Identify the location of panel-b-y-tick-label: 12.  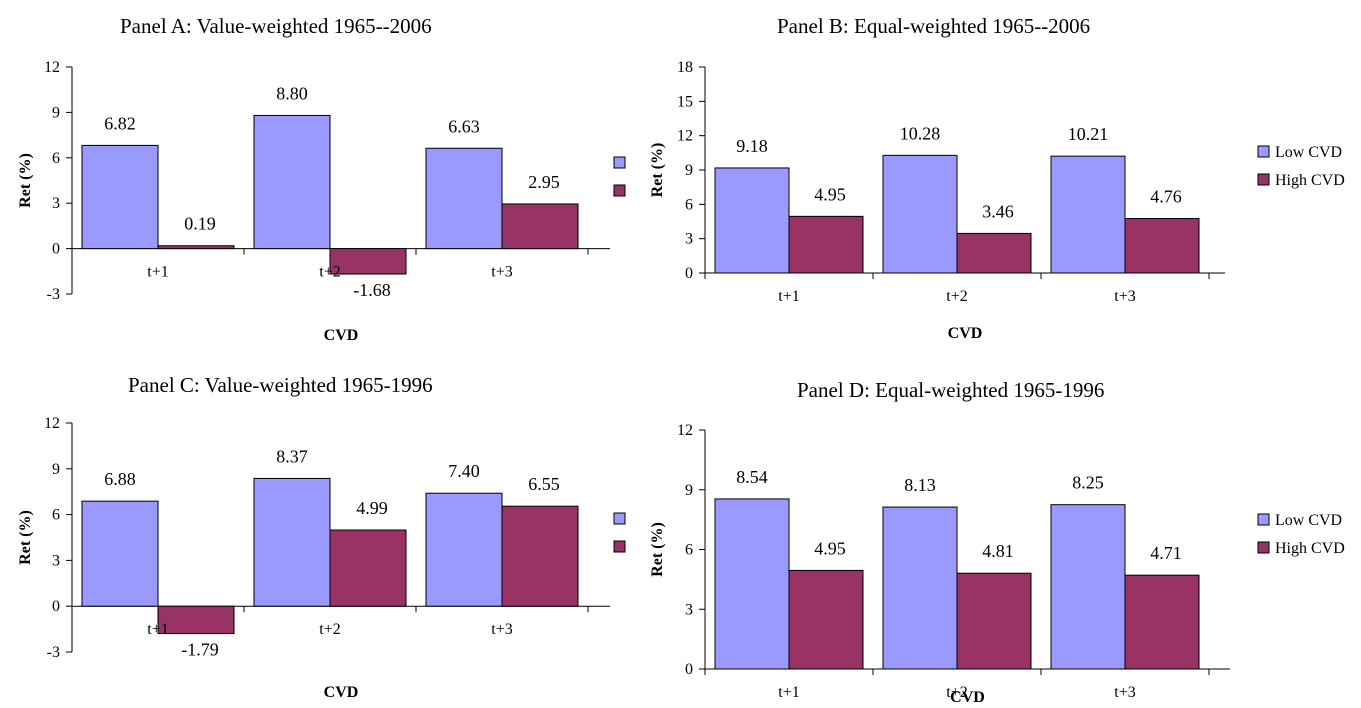
(685, 136).